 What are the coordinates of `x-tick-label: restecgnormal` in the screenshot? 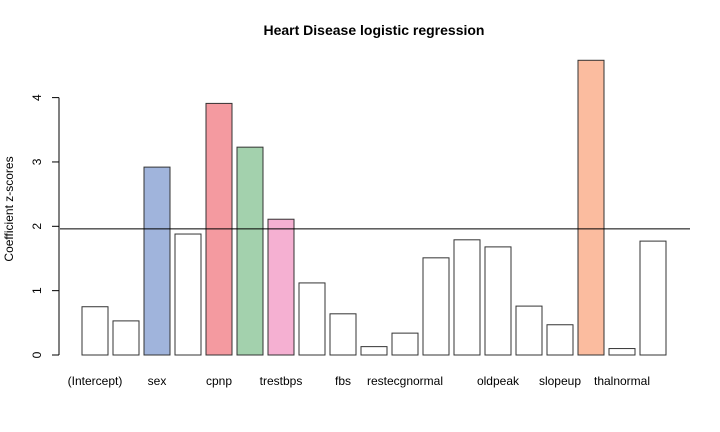 It's located at (405, 381).